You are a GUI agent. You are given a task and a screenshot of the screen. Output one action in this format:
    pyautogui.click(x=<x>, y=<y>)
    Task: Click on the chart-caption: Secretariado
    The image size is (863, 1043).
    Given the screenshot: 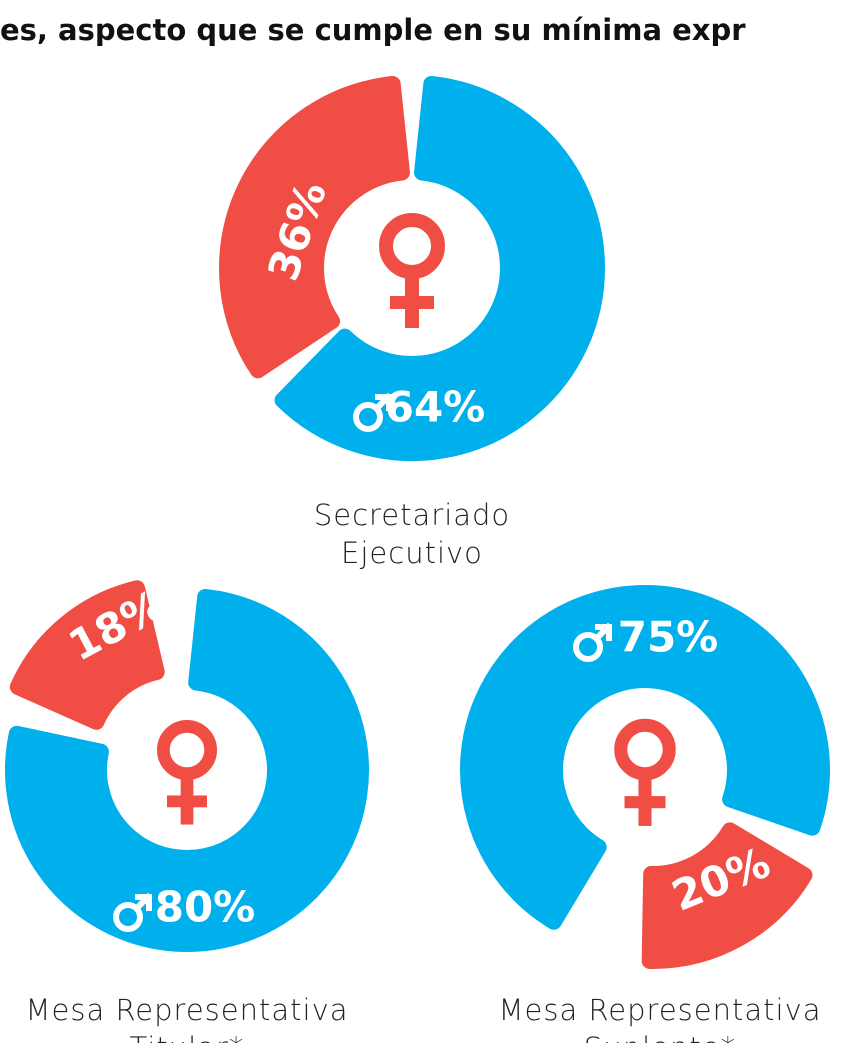 What is the action you would take?
    pyautogui.click(x=412, y=515)
    